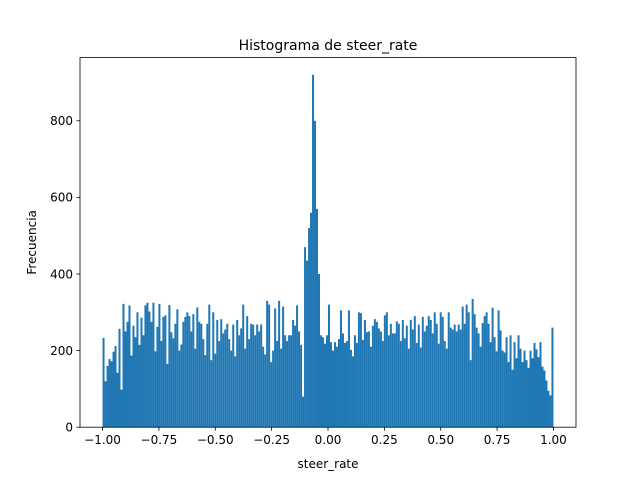 The width and height of the screenshot is (640, 480). I want to click on x-tick-label: 1.00, so click(553, 440).